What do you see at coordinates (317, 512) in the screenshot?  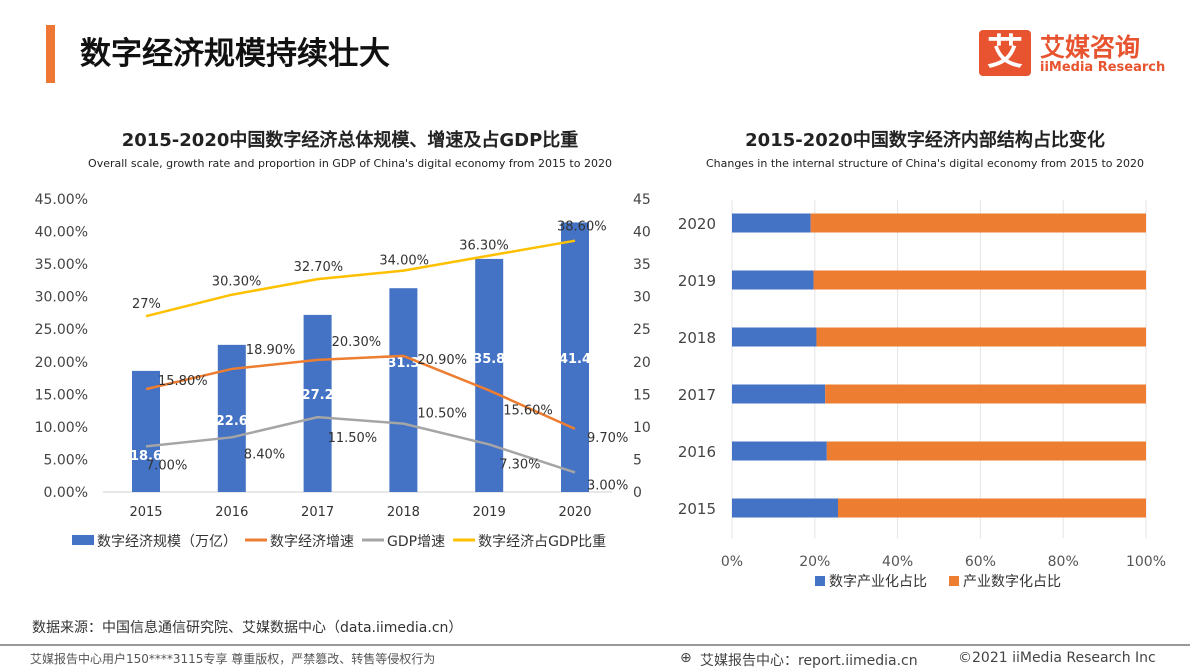 I see `x-tick: 2017` at bounding box center [317, 512].